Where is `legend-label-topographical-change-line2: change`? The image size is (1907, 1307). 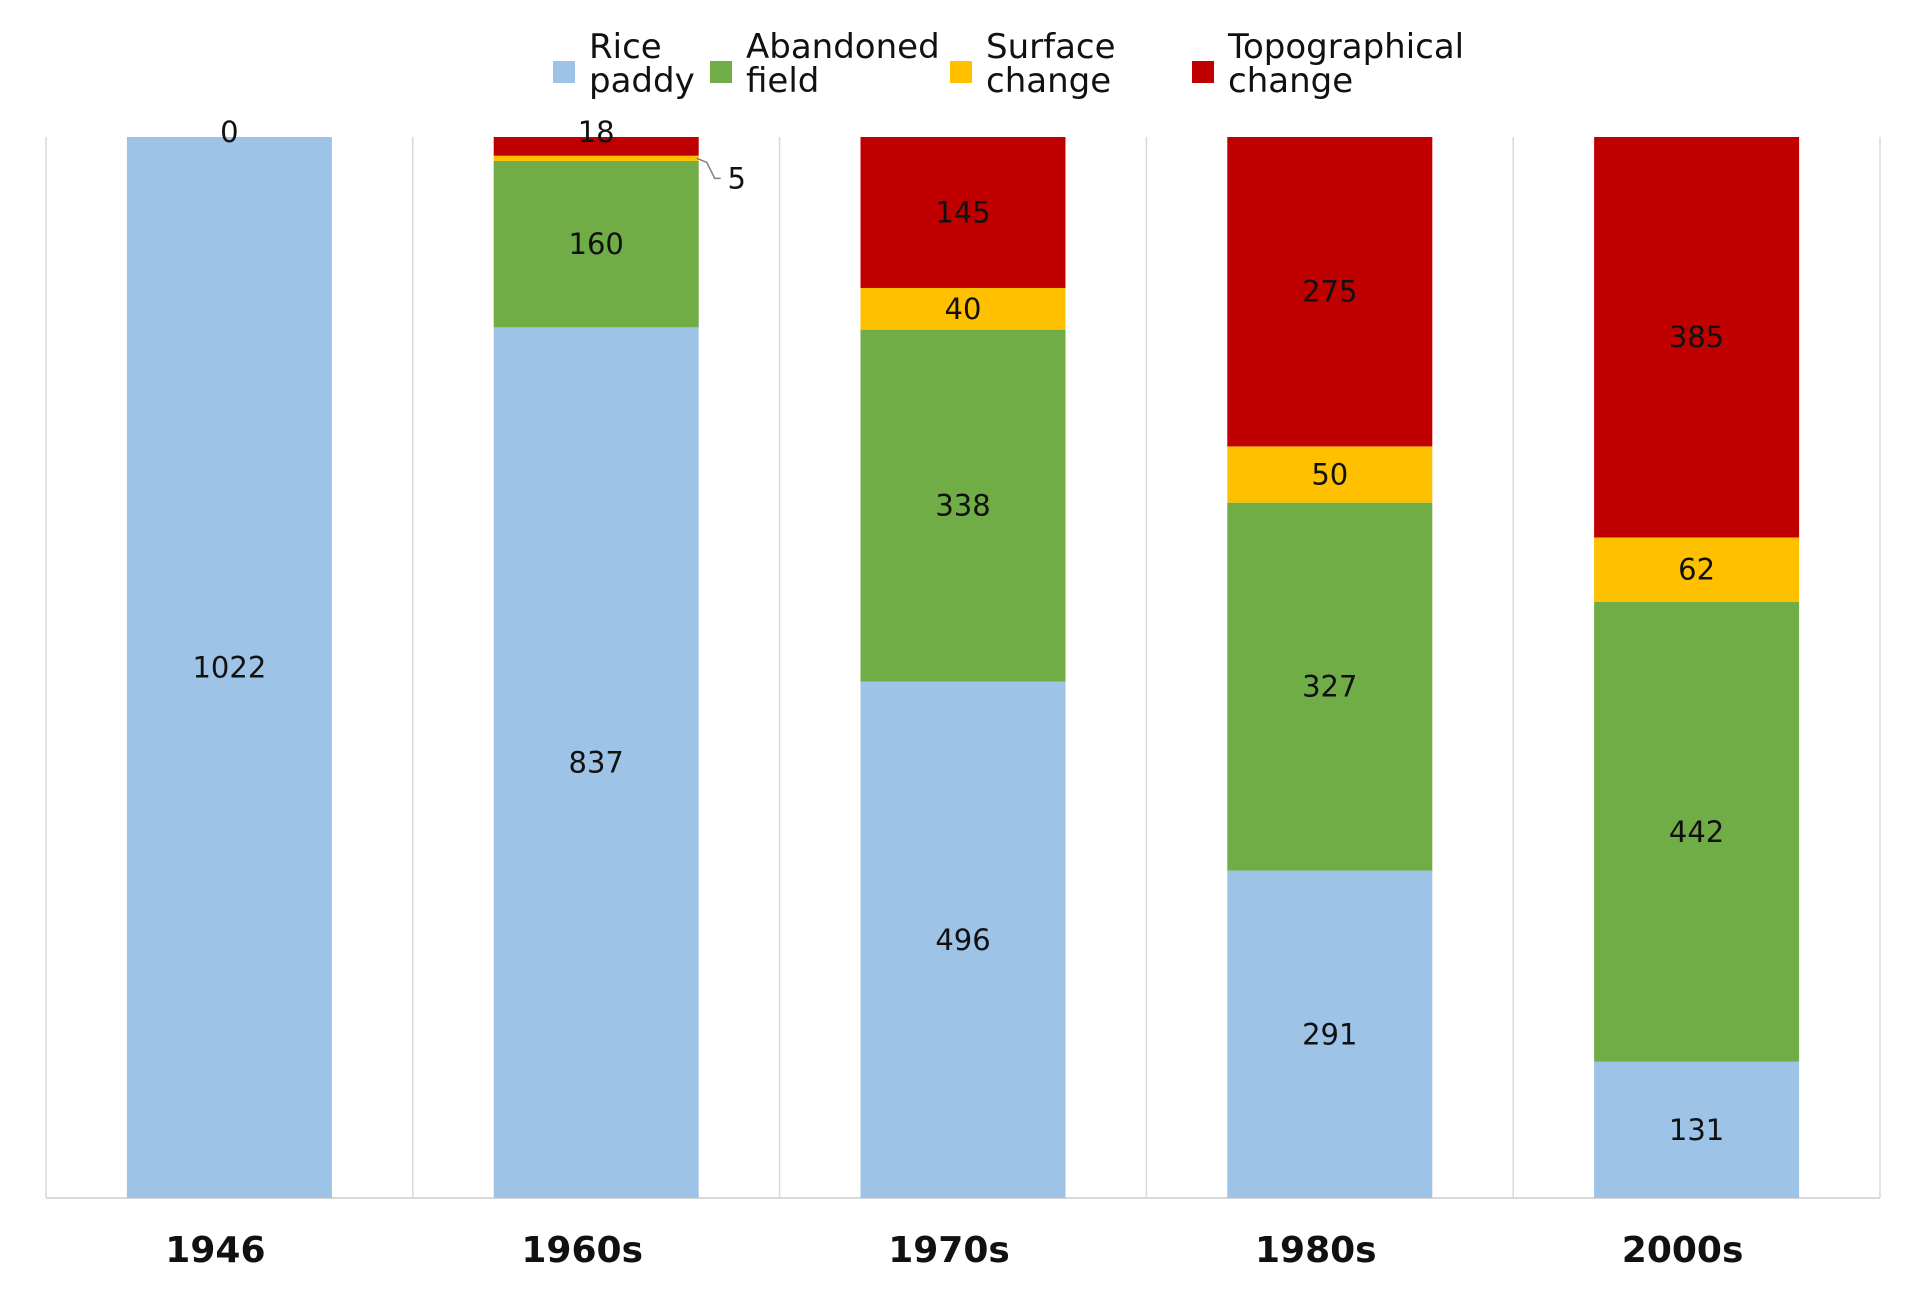 legend-label-topographical-change-line2: change is located at coordinates (1290, 81).